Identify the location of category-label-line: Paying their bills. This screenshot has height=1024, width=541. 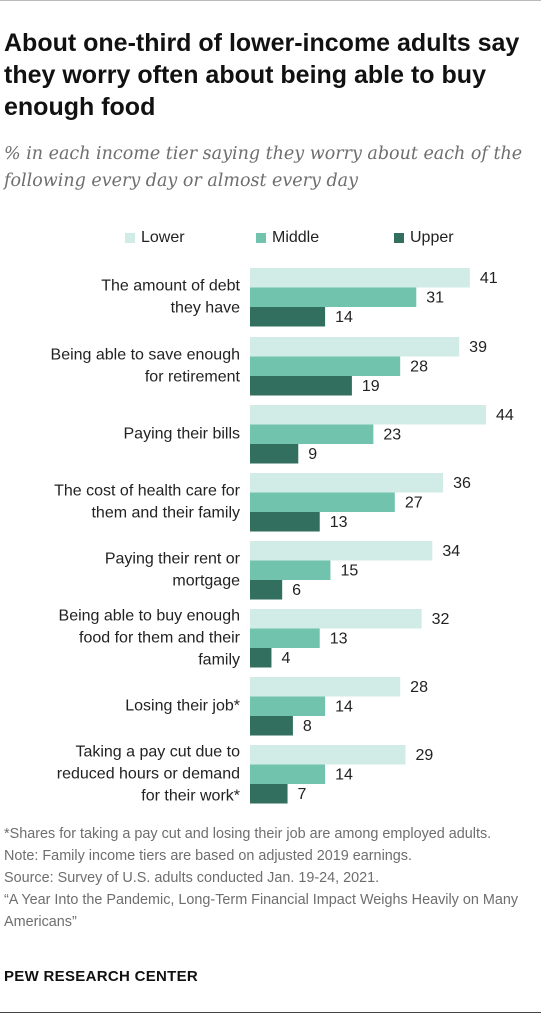
(182, 433).